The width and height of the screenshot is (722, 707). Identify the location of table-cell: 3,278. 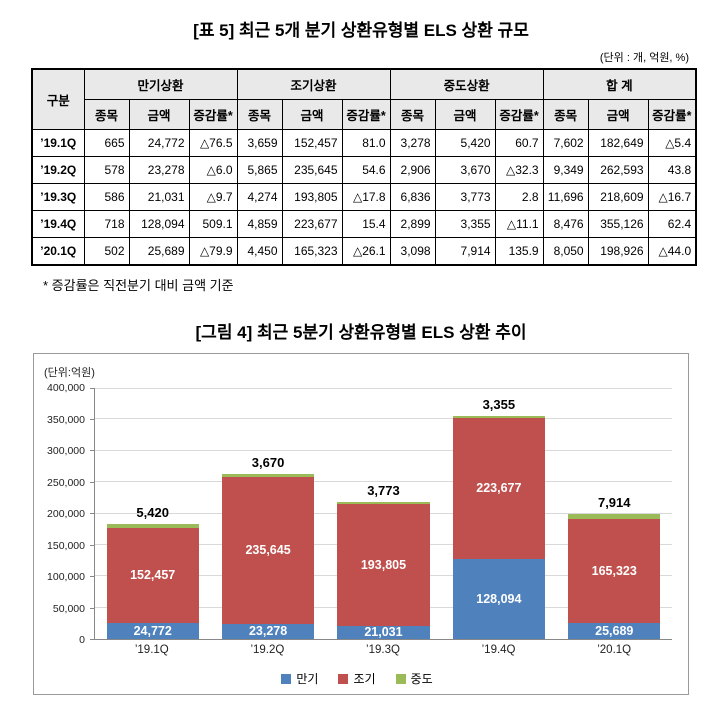
(412, 143).